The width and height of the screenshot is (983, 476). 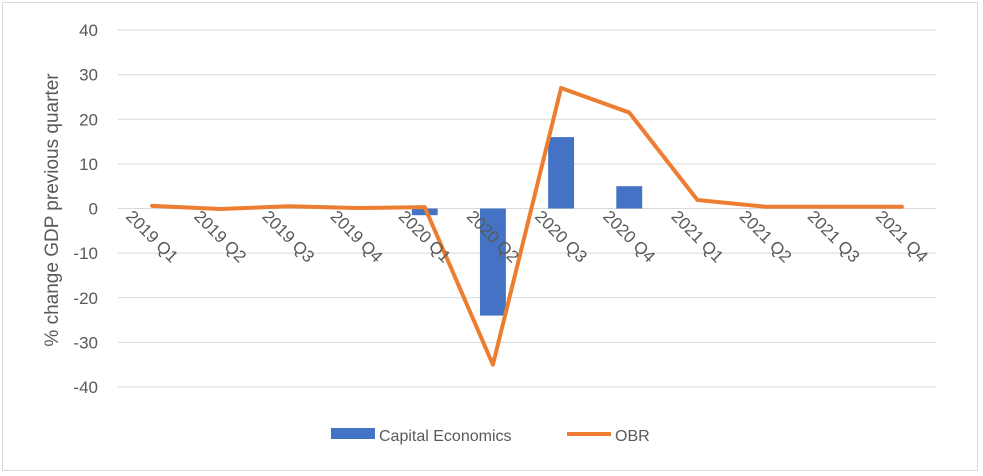 I want to click on x-tick-label: 2020 Q1, so click(x=425, y=237).